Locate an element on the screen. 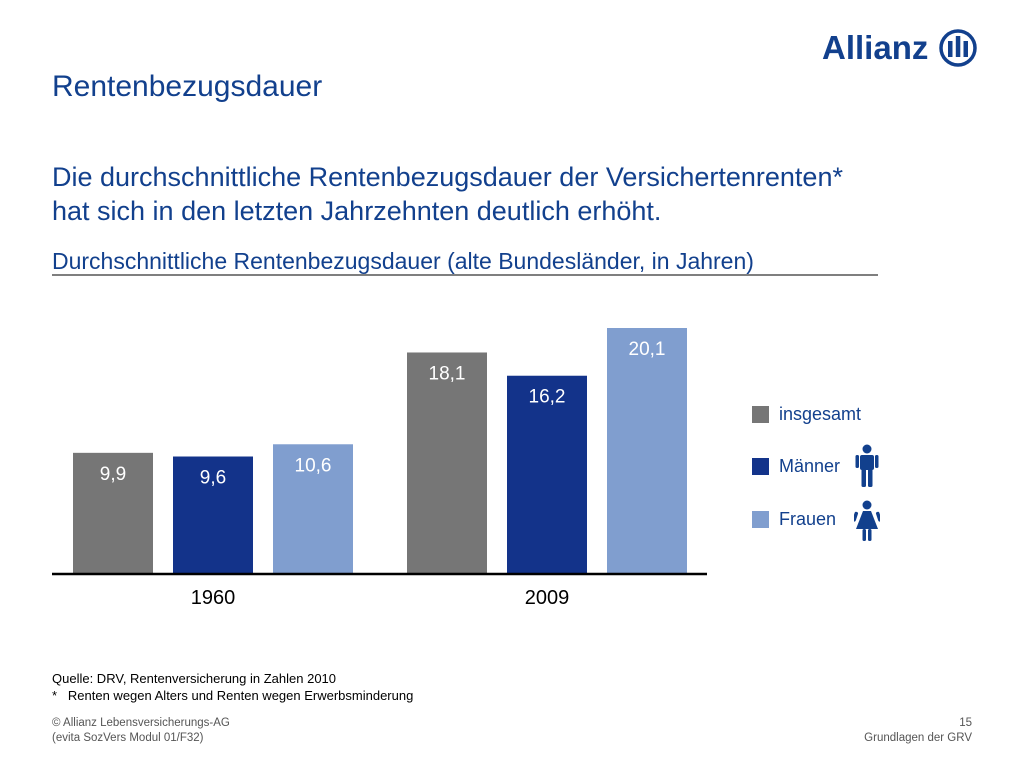 The height and width of the screenshot is (768, 1024). data-label-insgesamt-2009: 18,1 is located at coordinates (447, 373).